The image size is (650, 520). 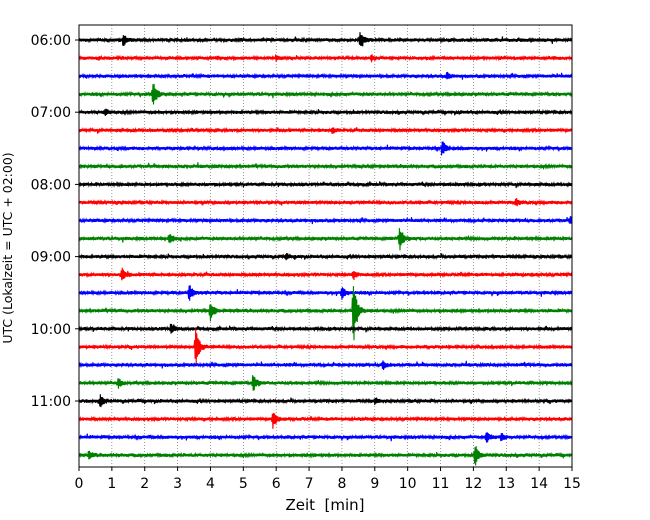 I want to click on x-tick-label: 0, so click(x=79, y=484).